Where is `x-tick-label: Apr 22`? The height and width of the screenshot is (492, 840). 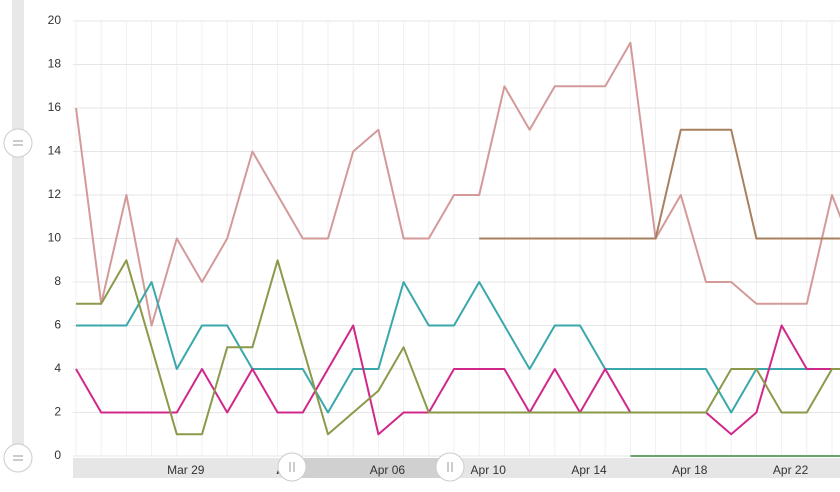 x-tick-label: Apr 22 is located at coordinates (791, 470).